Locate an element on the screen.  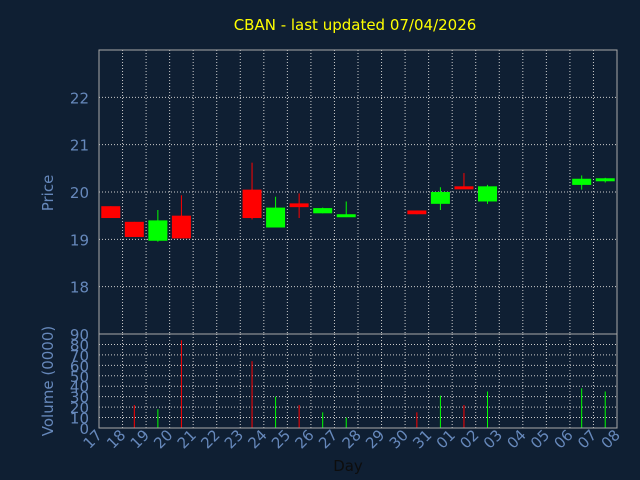
volume-tick-label: 60 is located at coordinates (79, 366).